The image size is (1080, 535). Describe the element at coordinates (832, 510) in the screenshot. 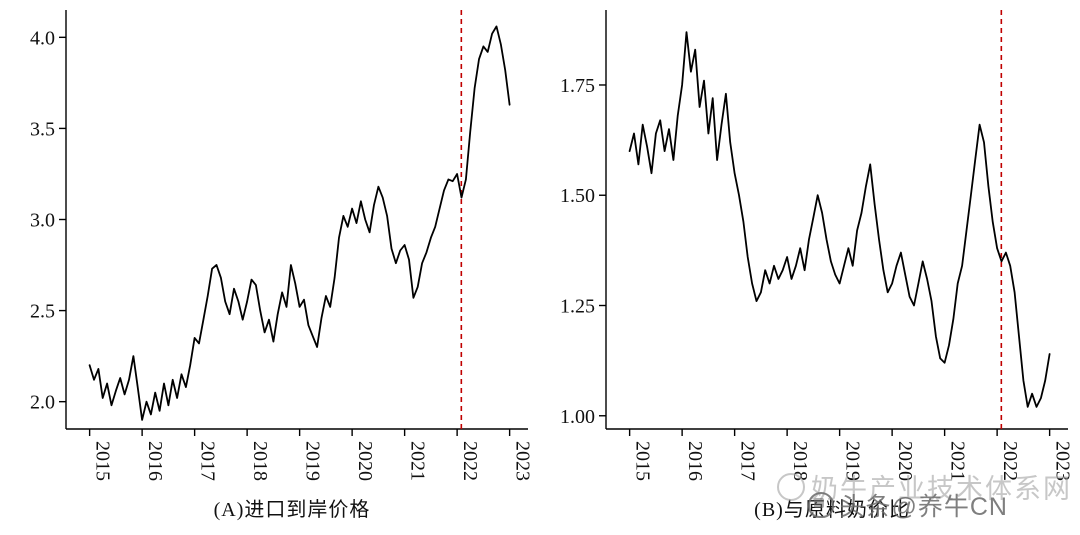

I see `panel-b-caption: (B)与原料奶价比` at that location.